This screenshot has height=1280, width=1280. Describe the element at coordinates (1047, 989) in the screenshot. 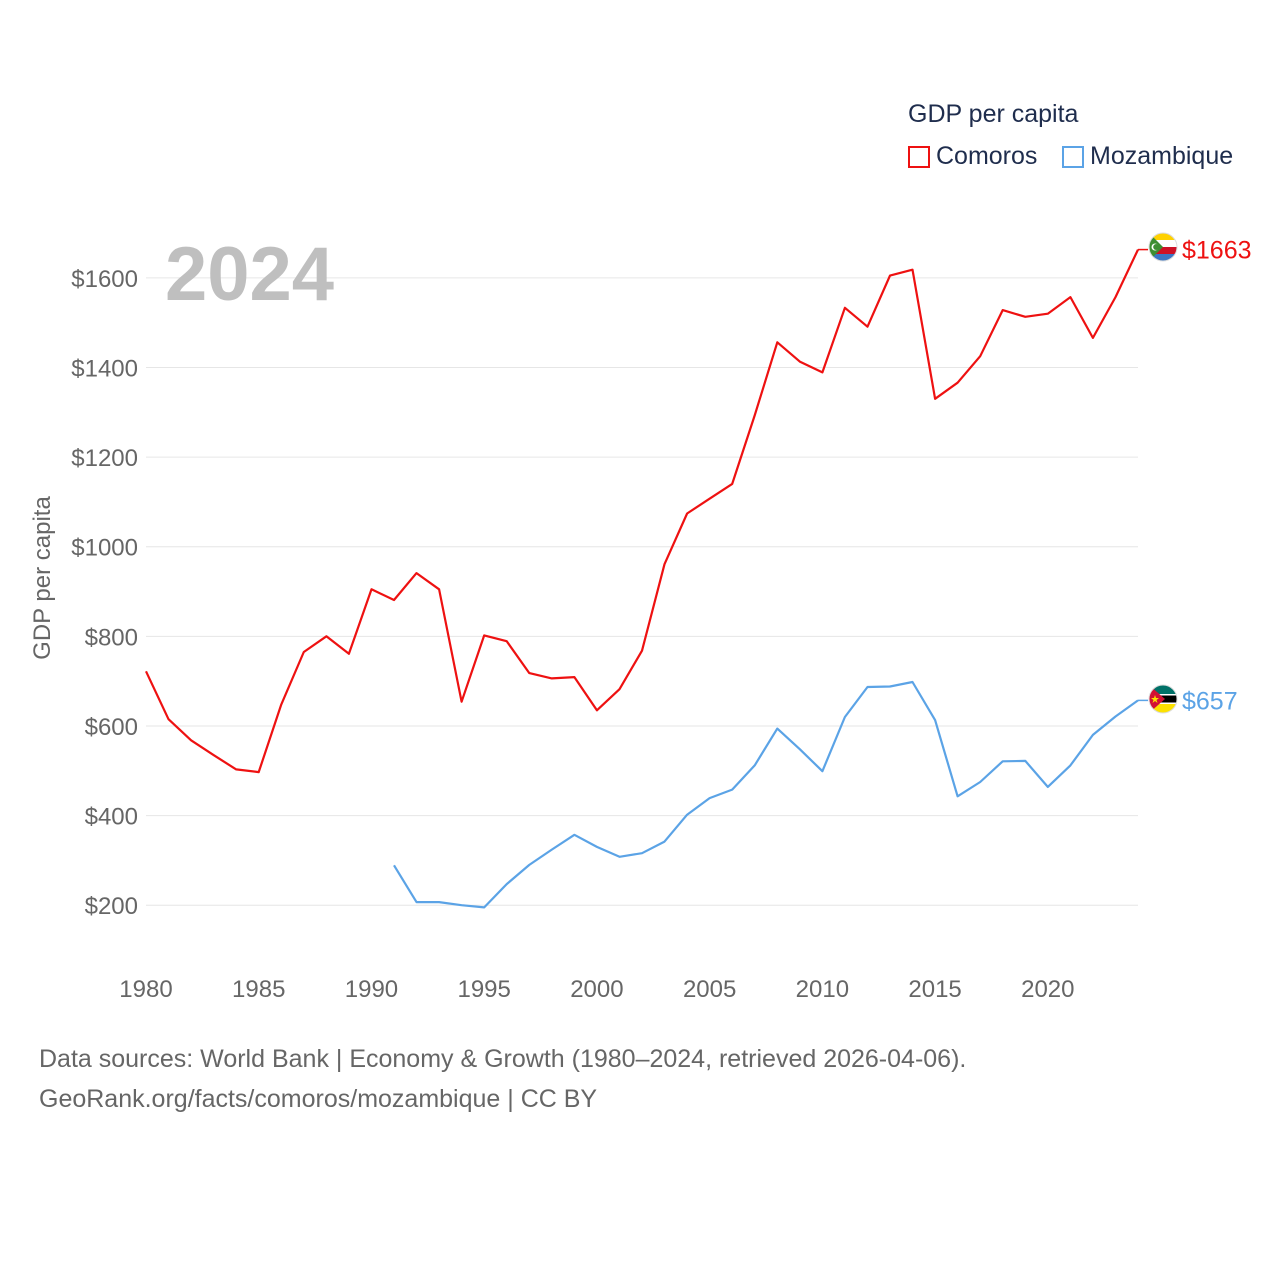

I see `x-tick-label: 2020` at that location.